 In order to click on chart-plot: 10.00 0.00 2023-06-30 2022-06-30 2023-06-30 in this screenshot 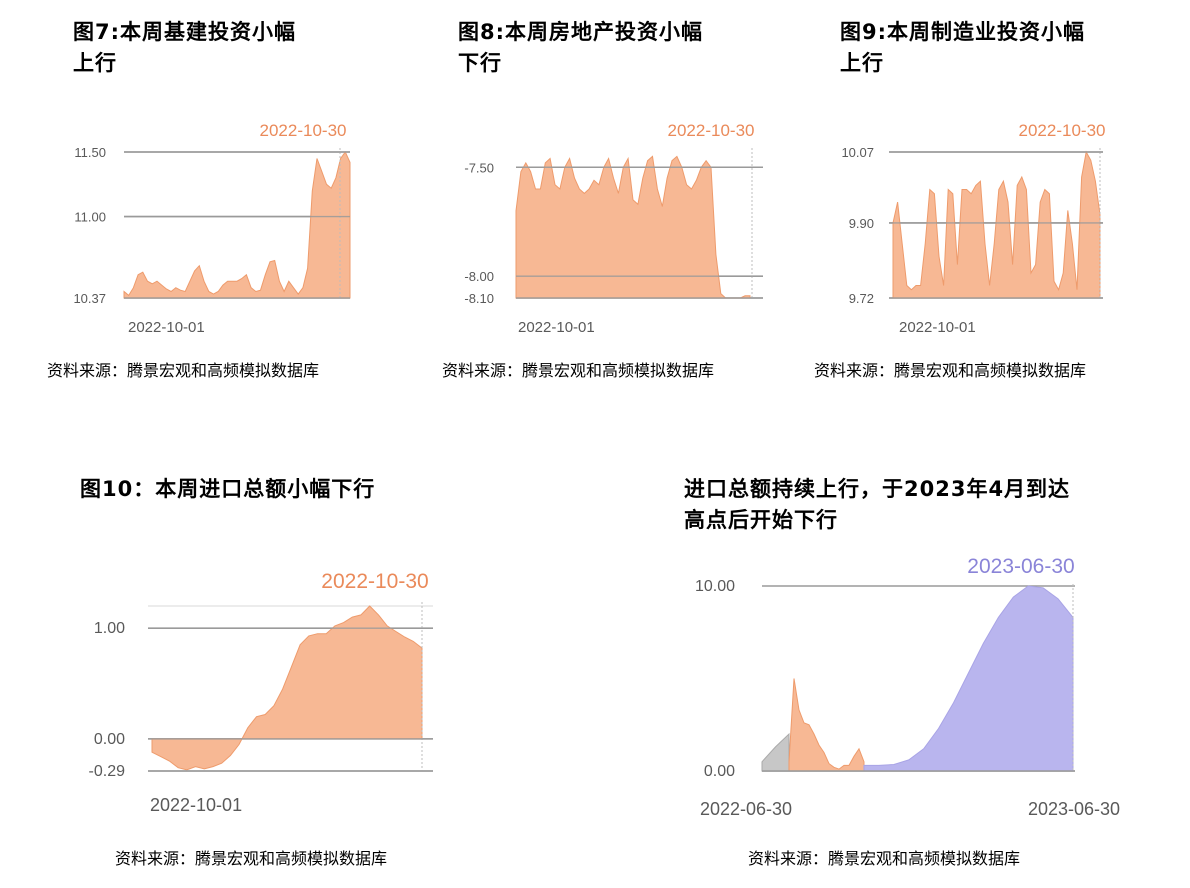, I will do `click(907, 687)`.